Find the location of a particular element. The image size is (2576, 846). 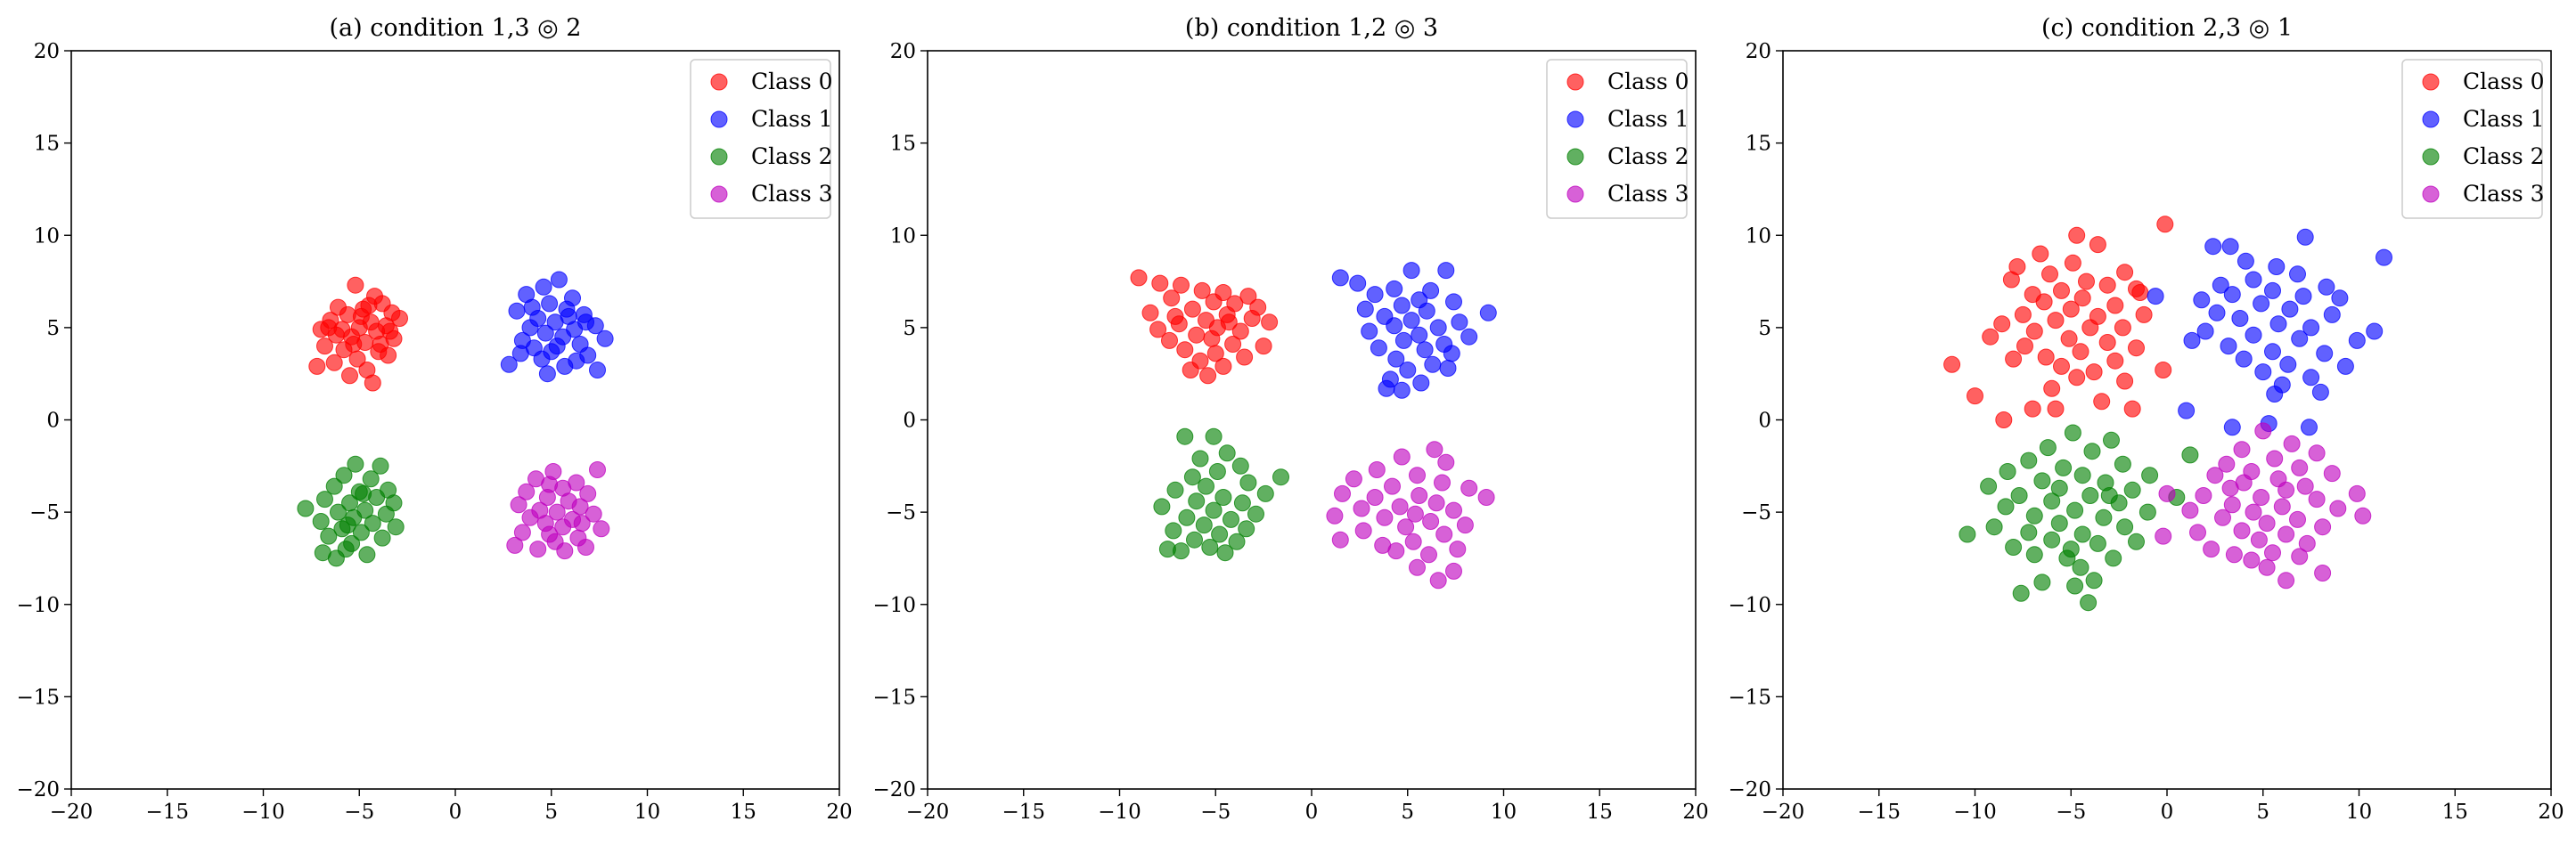

y-tick-label: −15 is located at coordinates (894, 697).